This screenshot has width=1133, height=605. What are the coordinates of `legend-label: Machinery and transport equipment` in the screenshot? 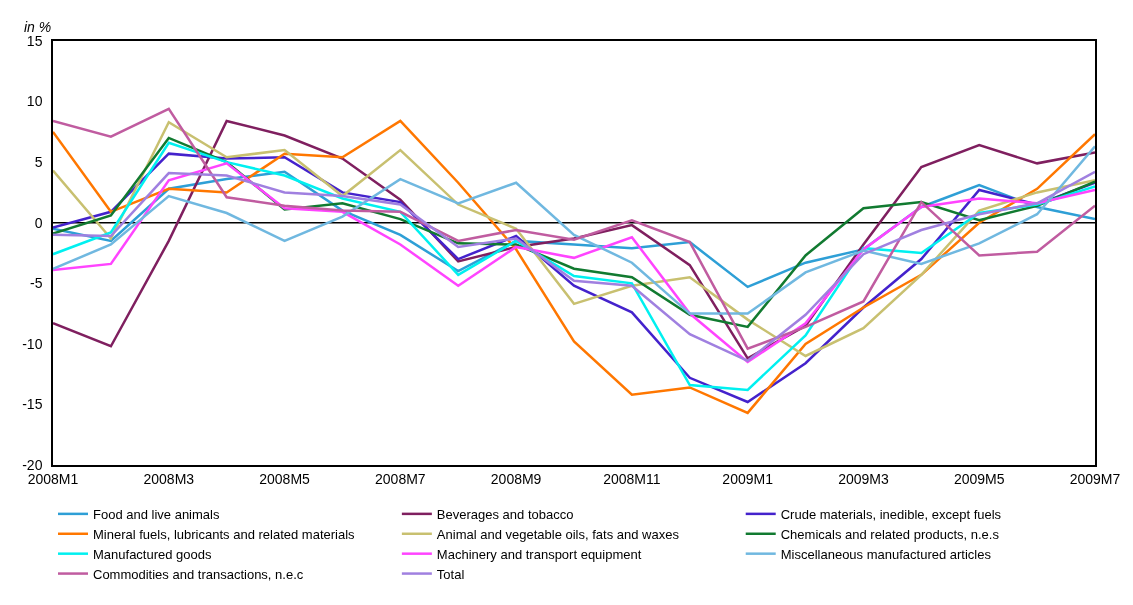 It's located at (539, 554).